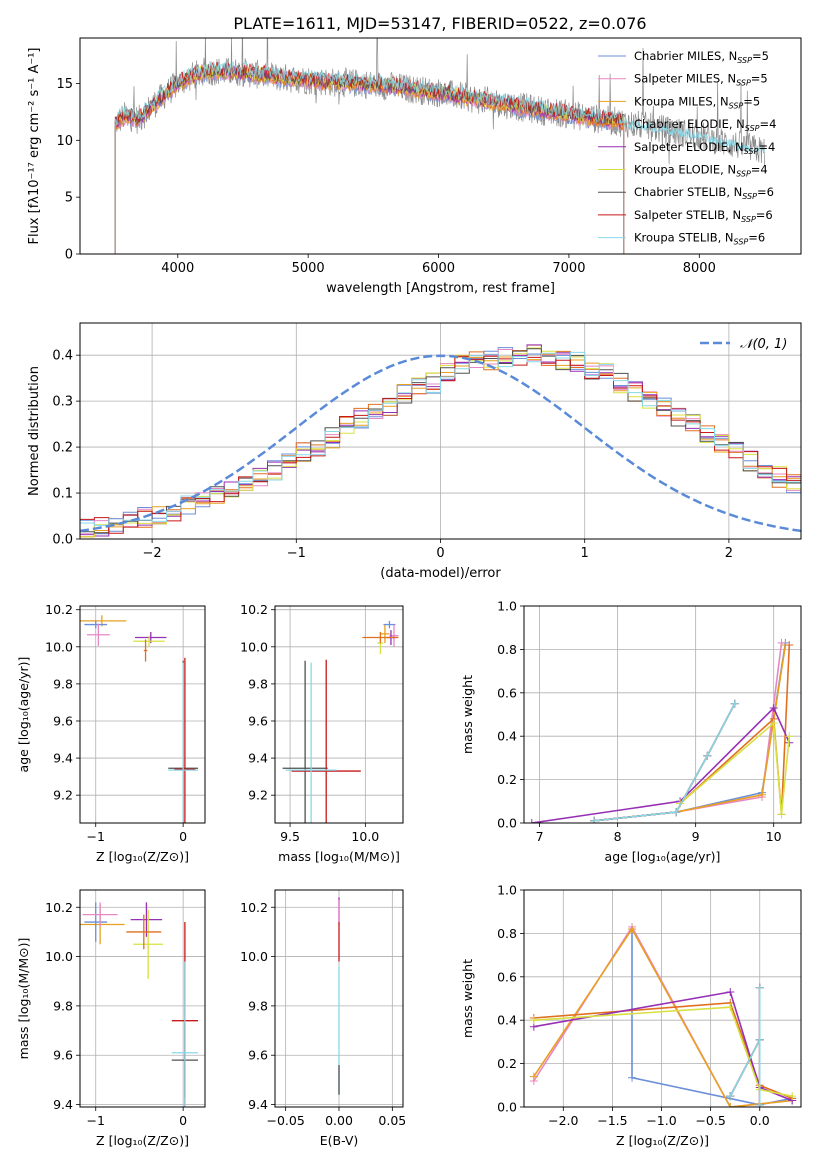 The width and height of the screenshot is (819, 1170). What do you see at coordinates (763, 344) in the screenshot?
I see `legend-label: 𝒩(0, 1)` at bounding box center [763, 344].